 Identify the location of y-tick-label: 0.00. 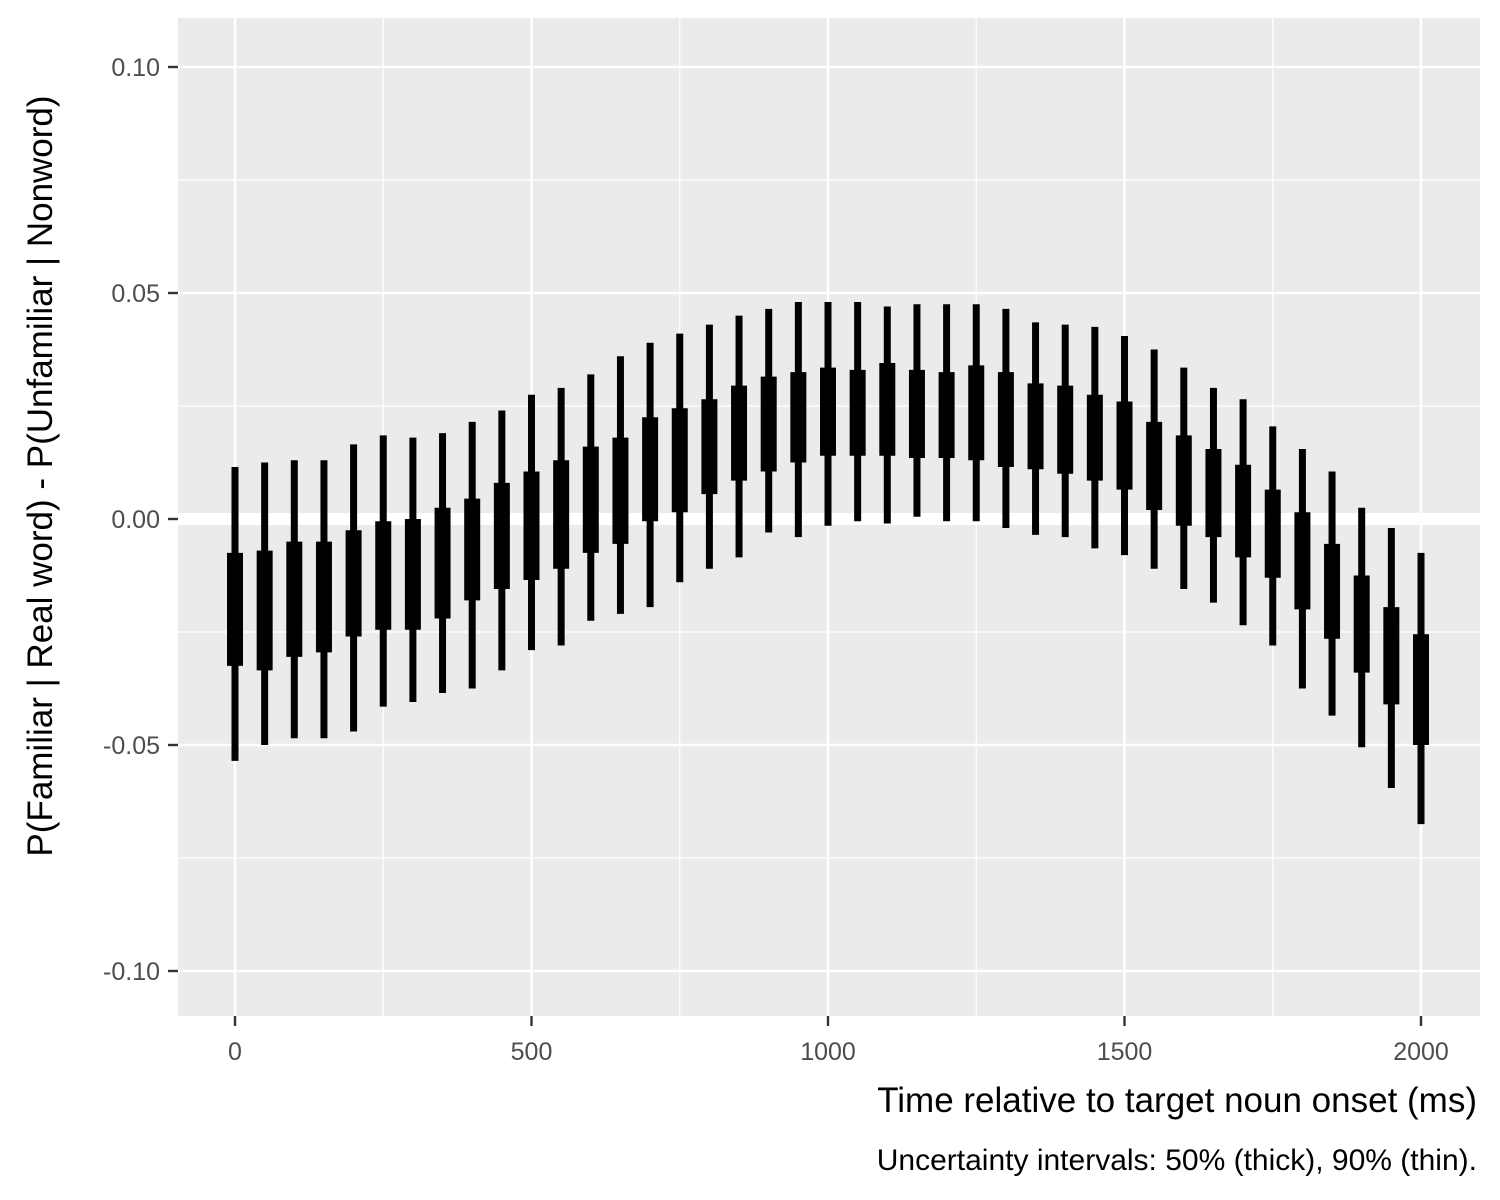
(135, 520).